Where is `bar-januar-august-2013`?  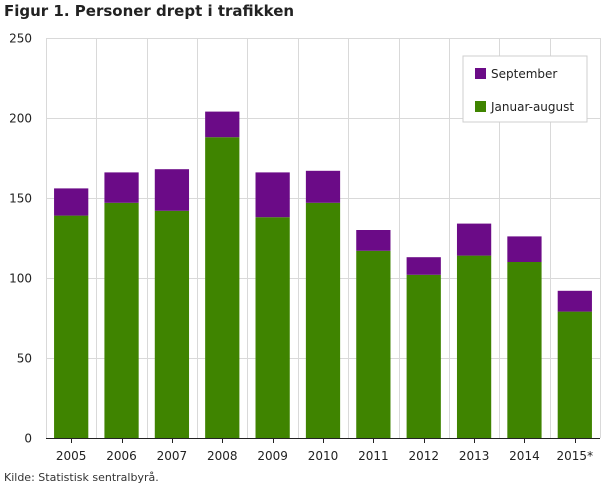 bar-januar-august-2013 is located at coordinates (474, 346).